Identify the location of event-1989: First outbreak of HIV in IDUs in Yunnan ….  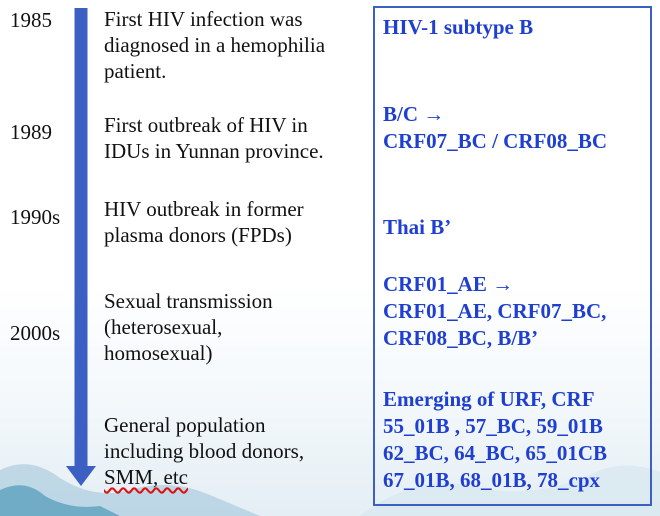
(214, 138).